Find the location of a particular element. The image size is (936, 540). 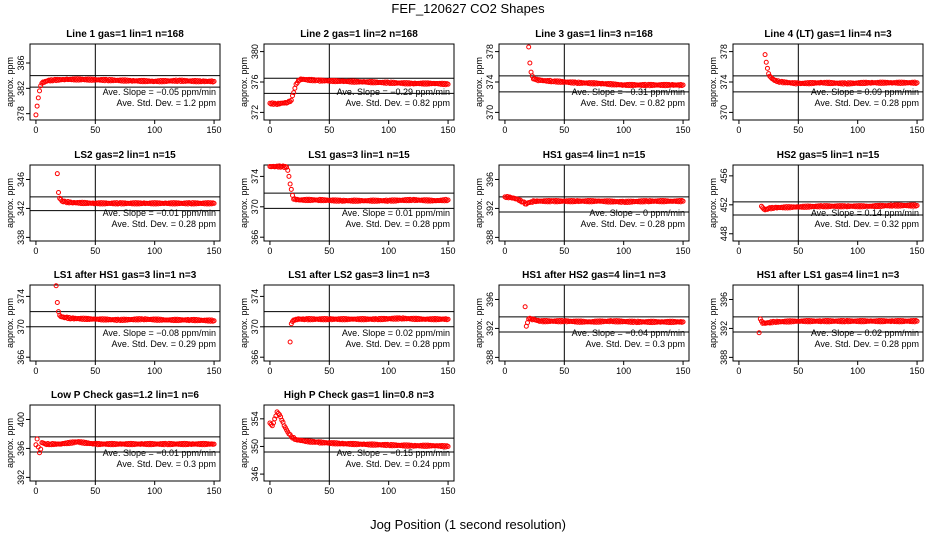

y-tick-label: 346 is located at coordinates (255, 474).